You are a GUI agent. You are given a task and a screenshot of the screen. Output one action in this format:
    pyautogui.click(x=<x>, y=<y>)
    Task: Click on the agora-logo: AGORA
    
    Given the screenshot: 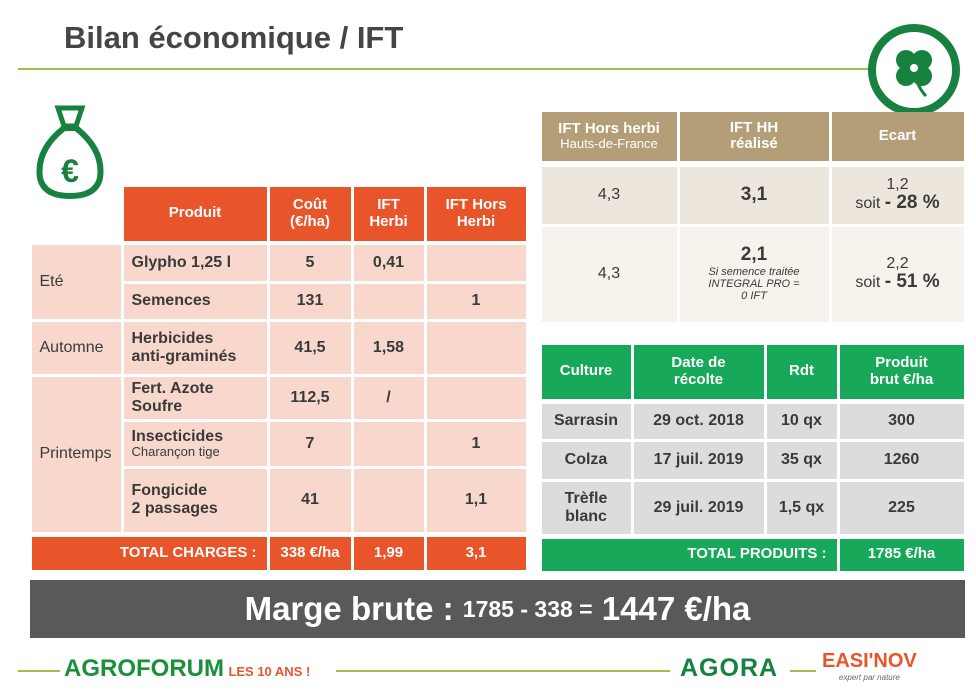 What is the action you would take?
    pyautogui.click(x=729, y=668)
    